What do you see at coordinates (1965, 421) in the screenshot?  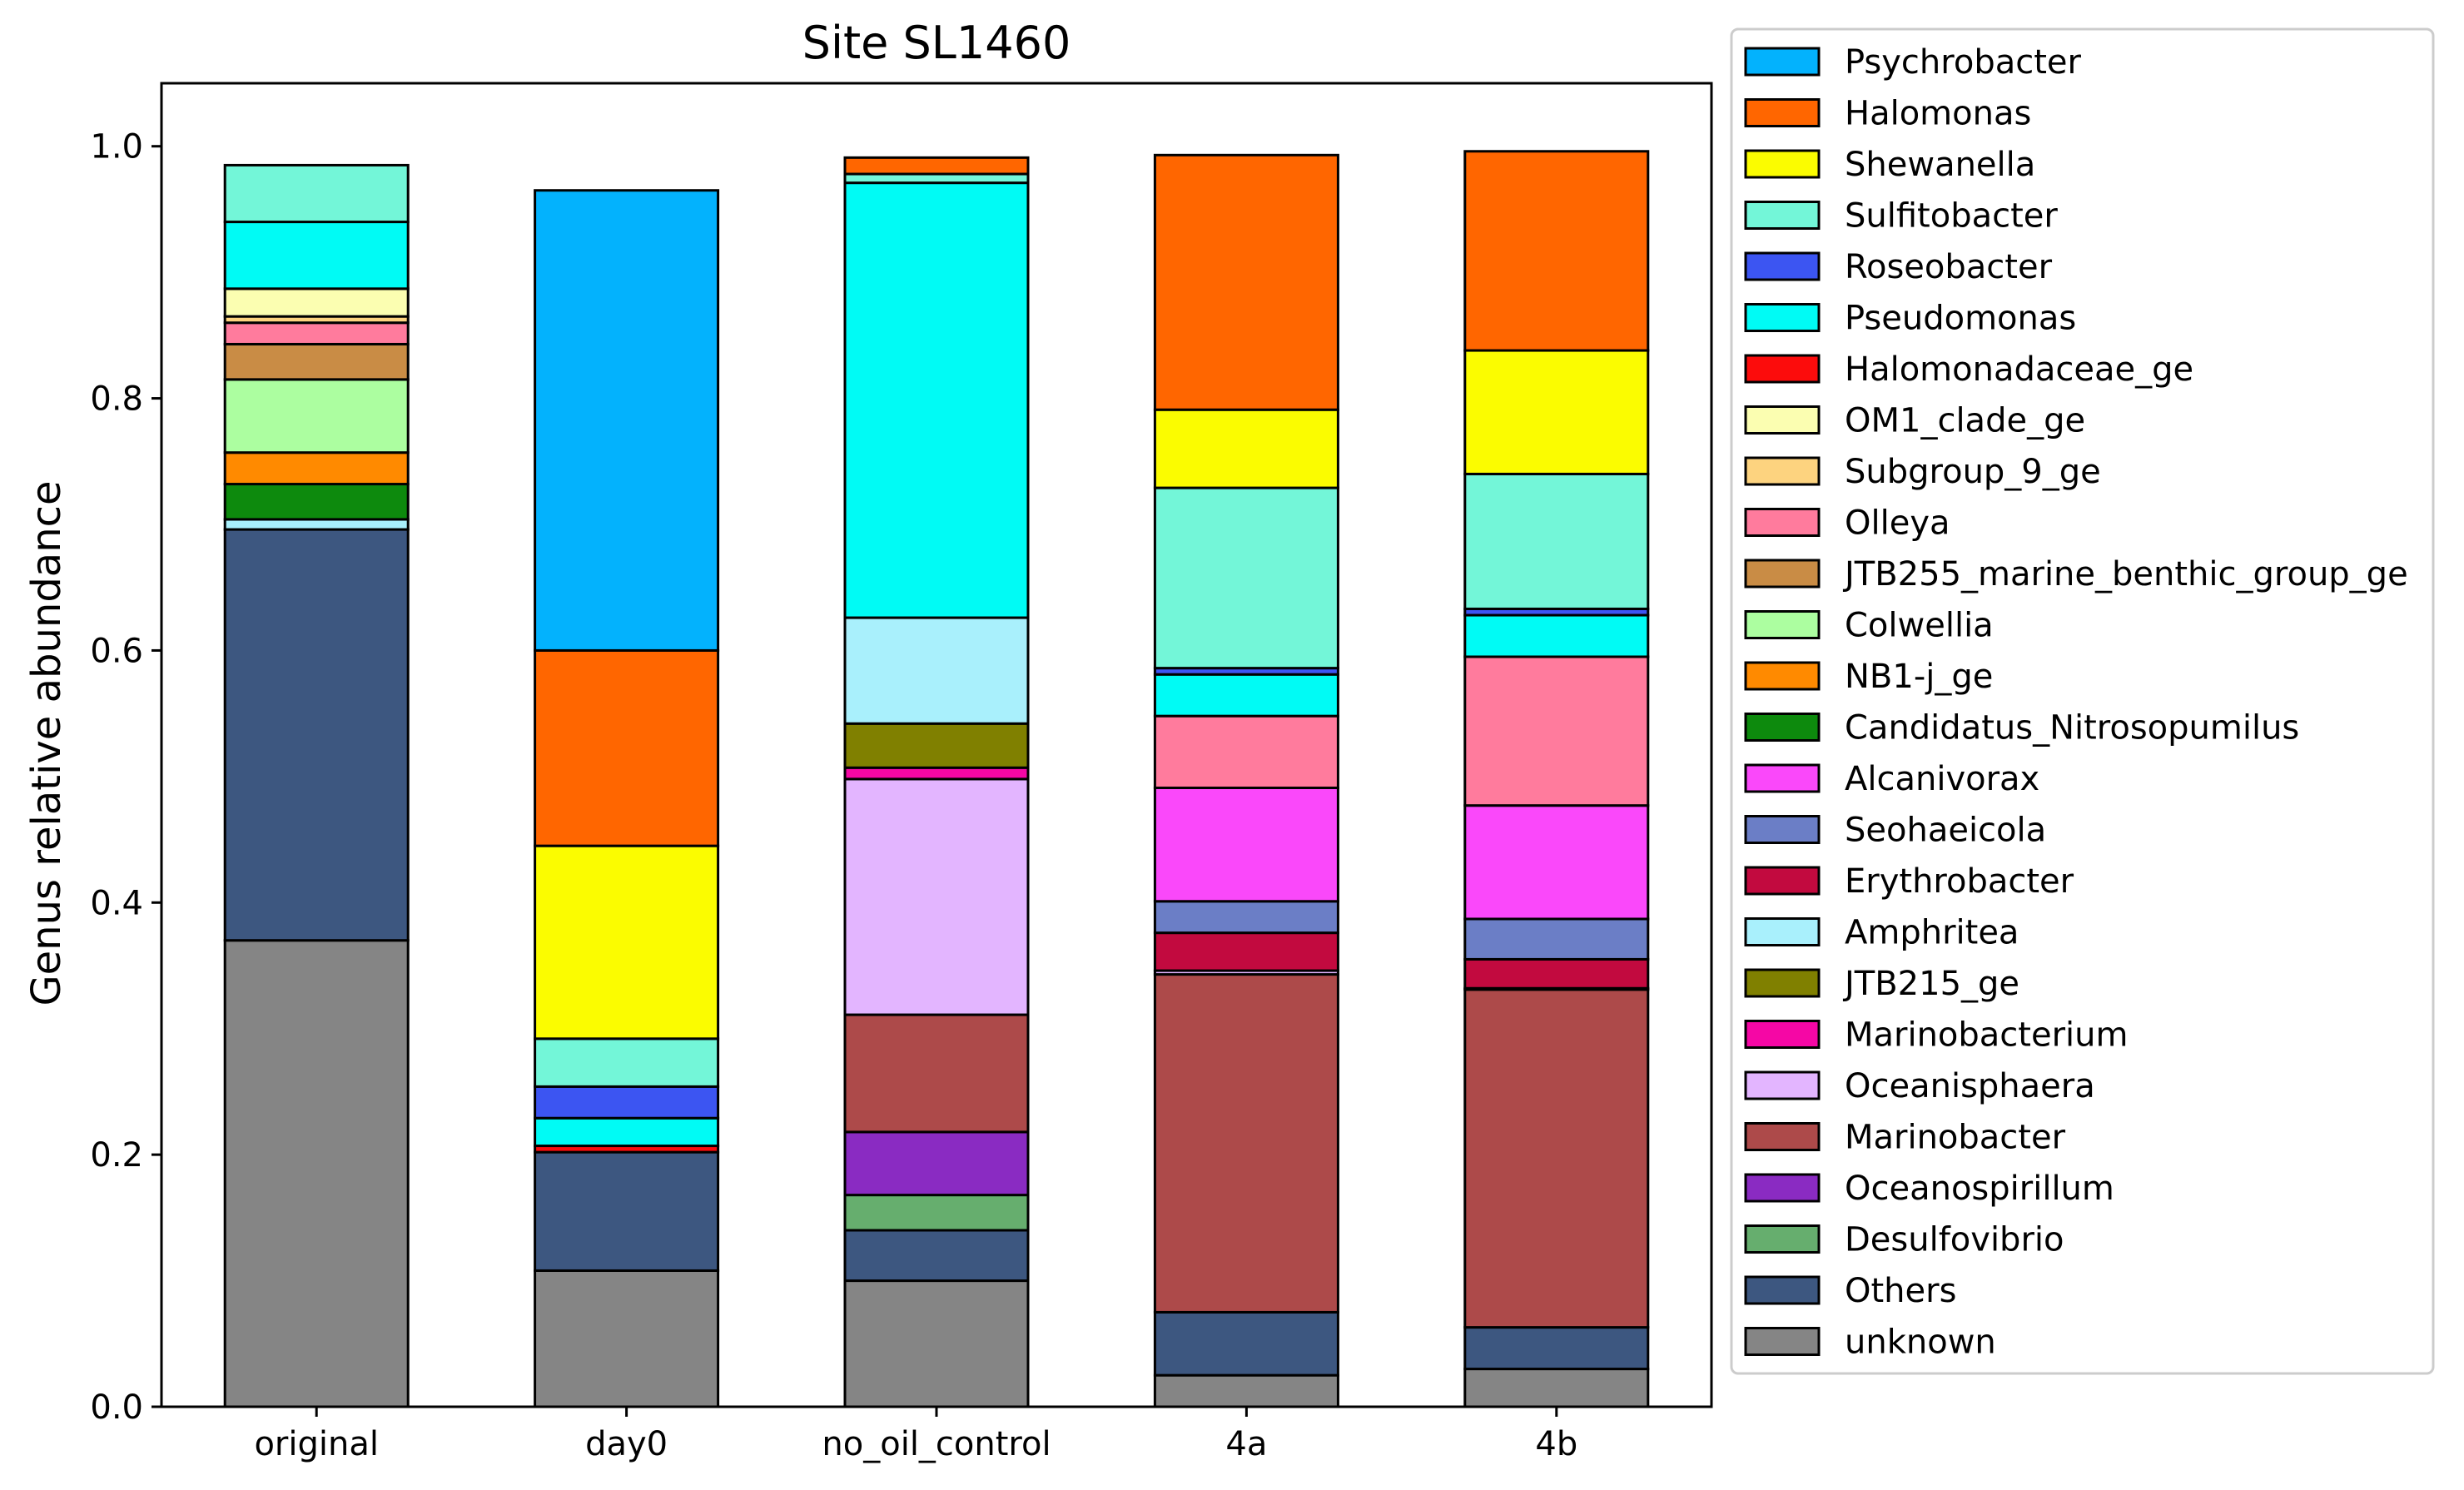 I see `legend-label: OM1_clade_ge` at bounding box center [1965, 421].